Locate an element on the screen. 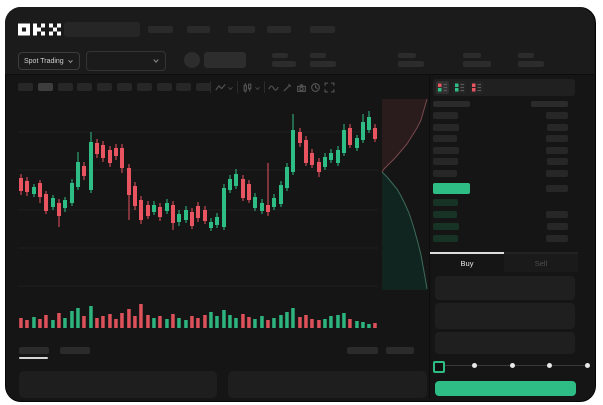  bottom-tab-active-underline is located at coordinates (33, 358).